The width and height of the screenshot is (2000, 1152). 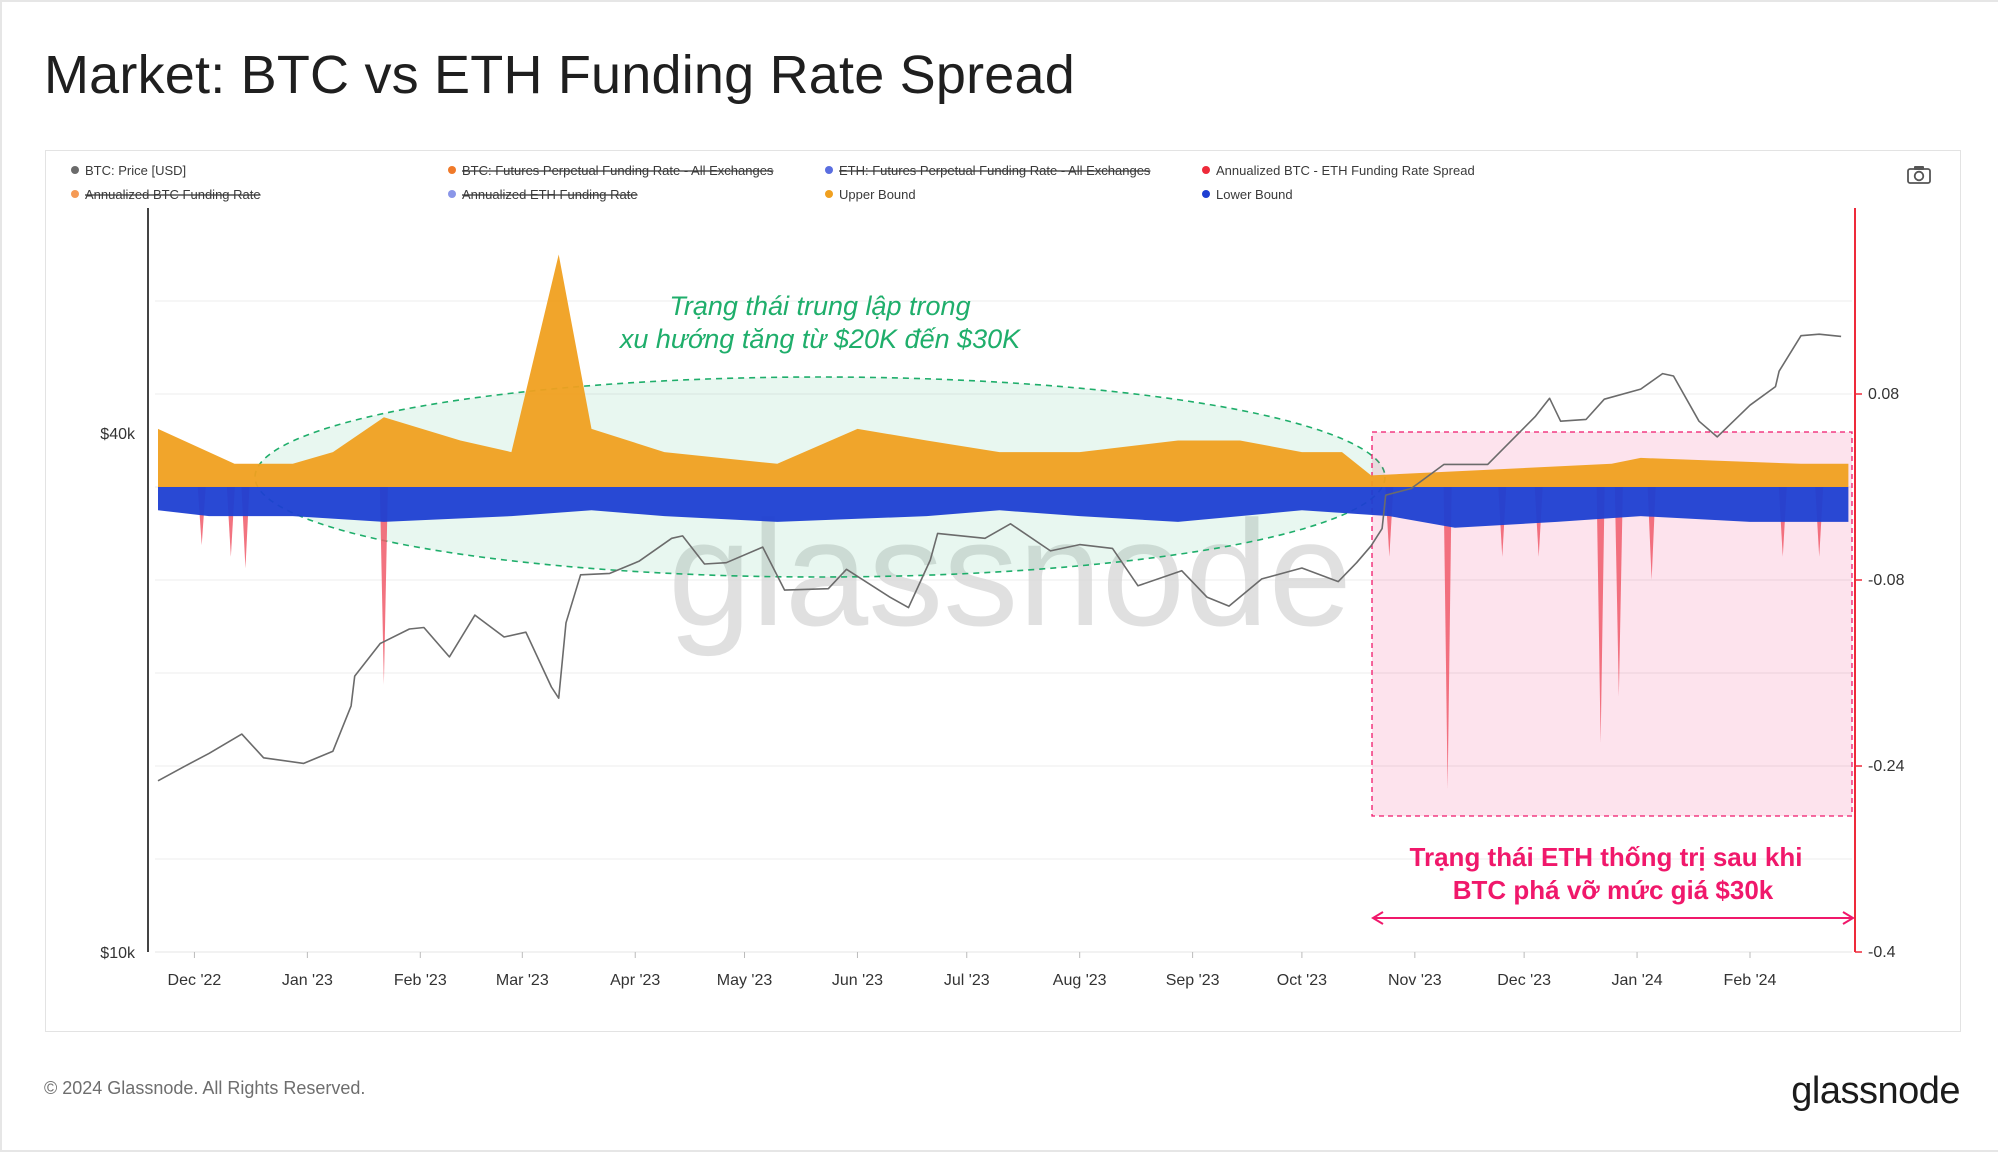 I want to click on legend-item-btc-annualized: Annualized BTC Funding Rate, so click(x=166, y=194).